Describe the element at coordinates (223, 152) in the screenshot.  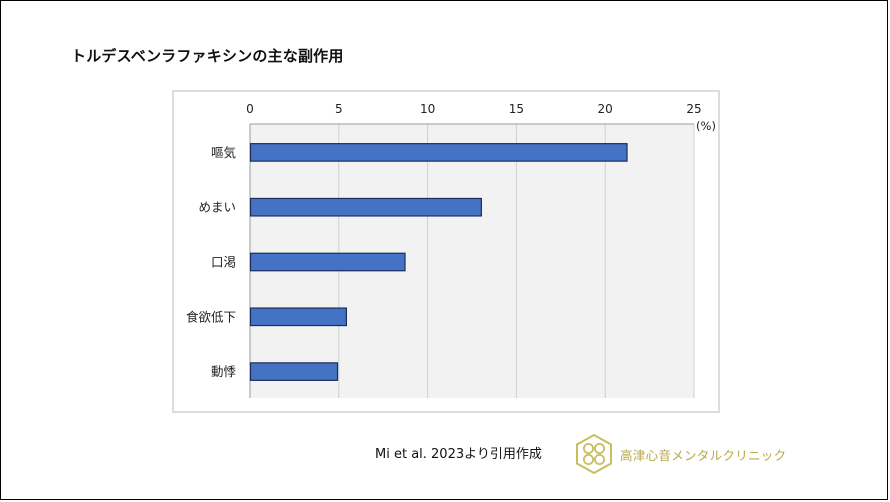
I see `category-label: 嘔気` at that location.